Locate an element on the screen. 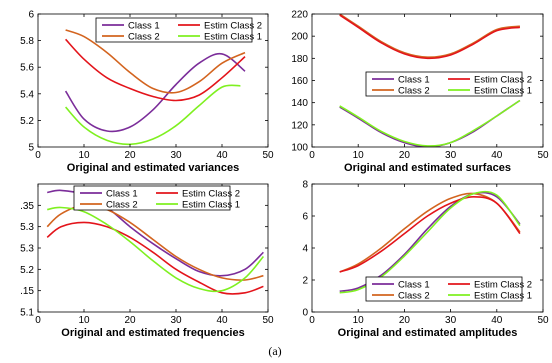 The image size is (552, 363). y-tick-label: 5.1 is located at coordinates (27, 313).